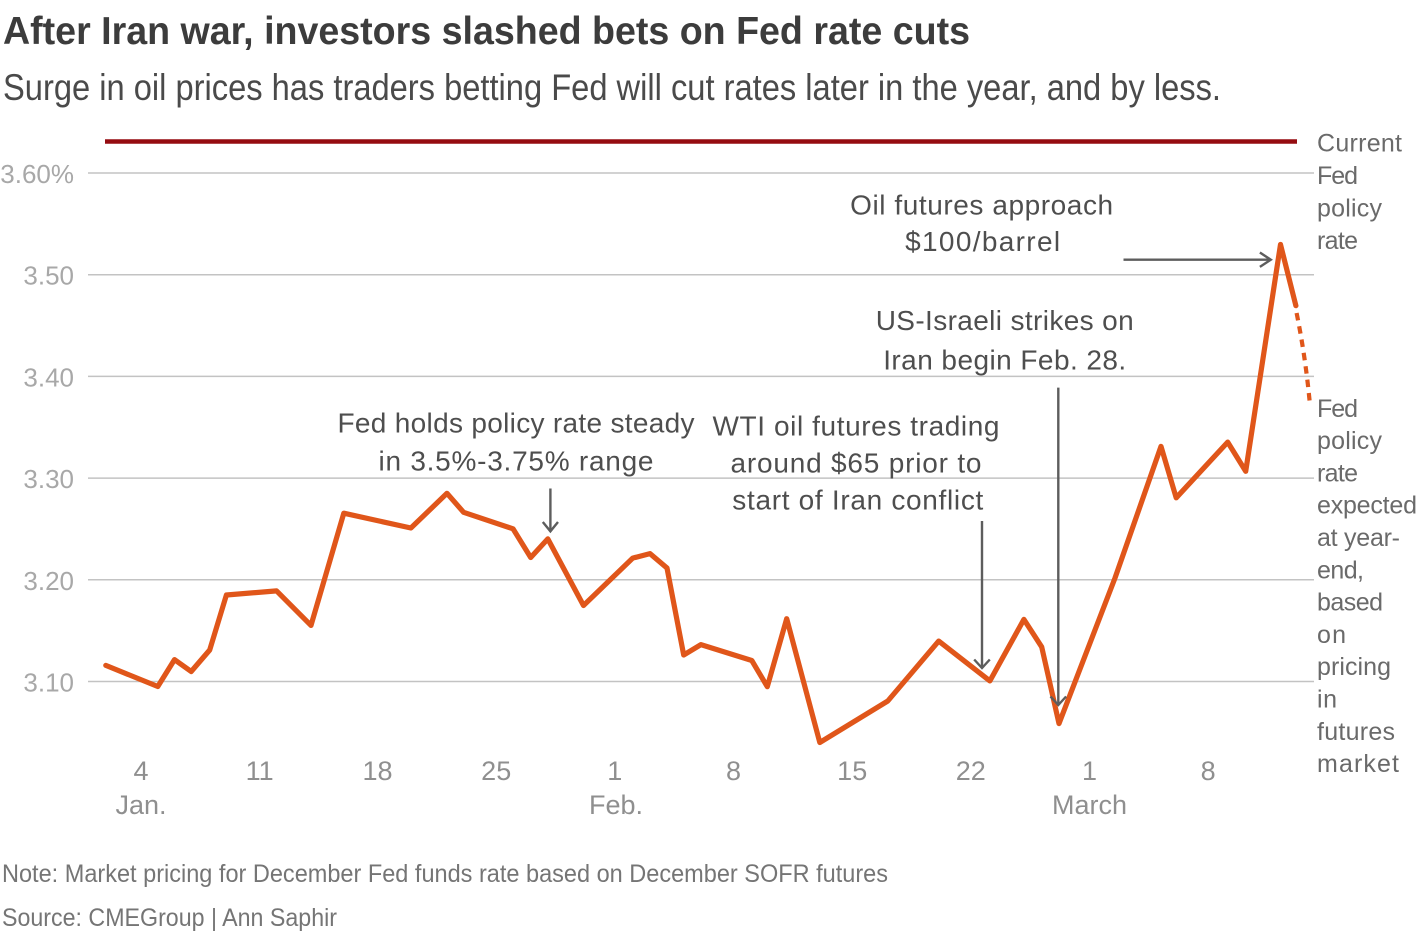  What do you see at coordinates (260, 771) in the screenshot?
I see `svg-text: 11` at bounding box center [260, 771].